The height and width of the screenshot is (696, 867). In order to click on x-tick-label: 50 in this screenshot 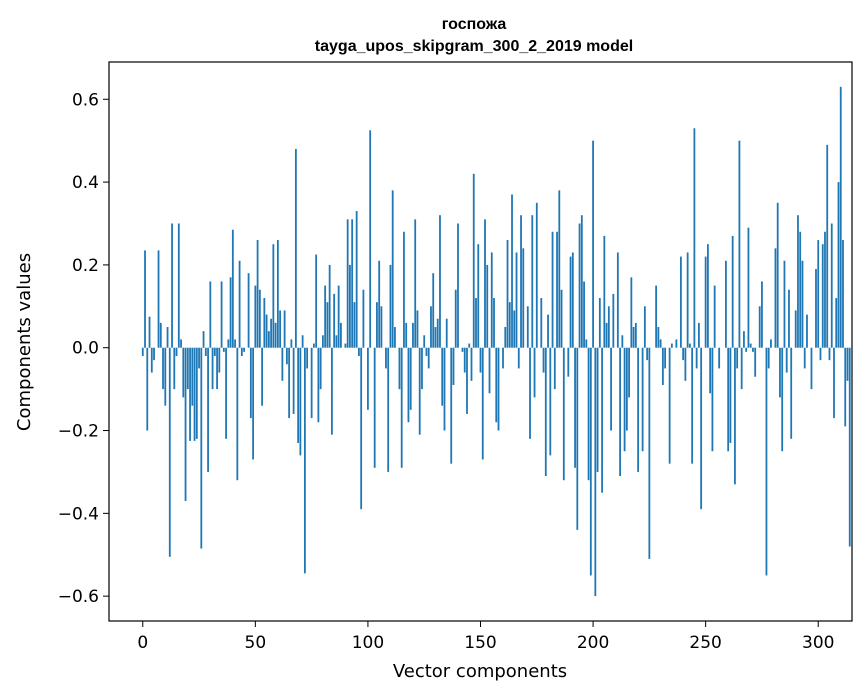, I will do `click(256, 643)`.